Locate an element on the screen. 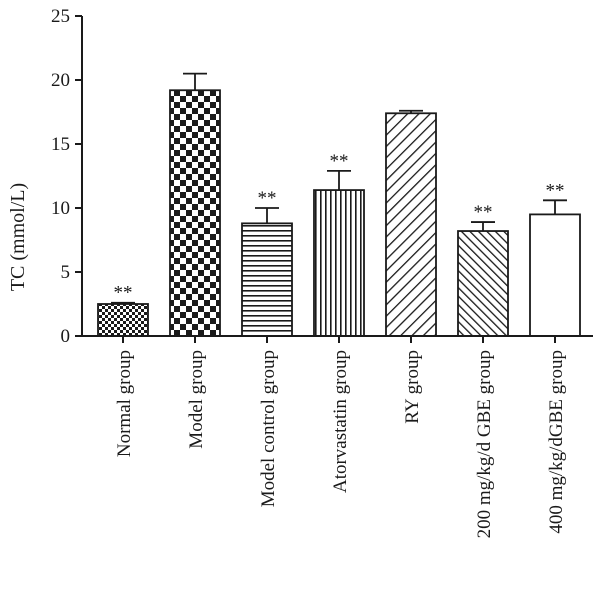 The width and height of the screenshot is (600, 612). x-tick-label: 200 mg/kg/d GBE group is located at coordinates (484, 444).